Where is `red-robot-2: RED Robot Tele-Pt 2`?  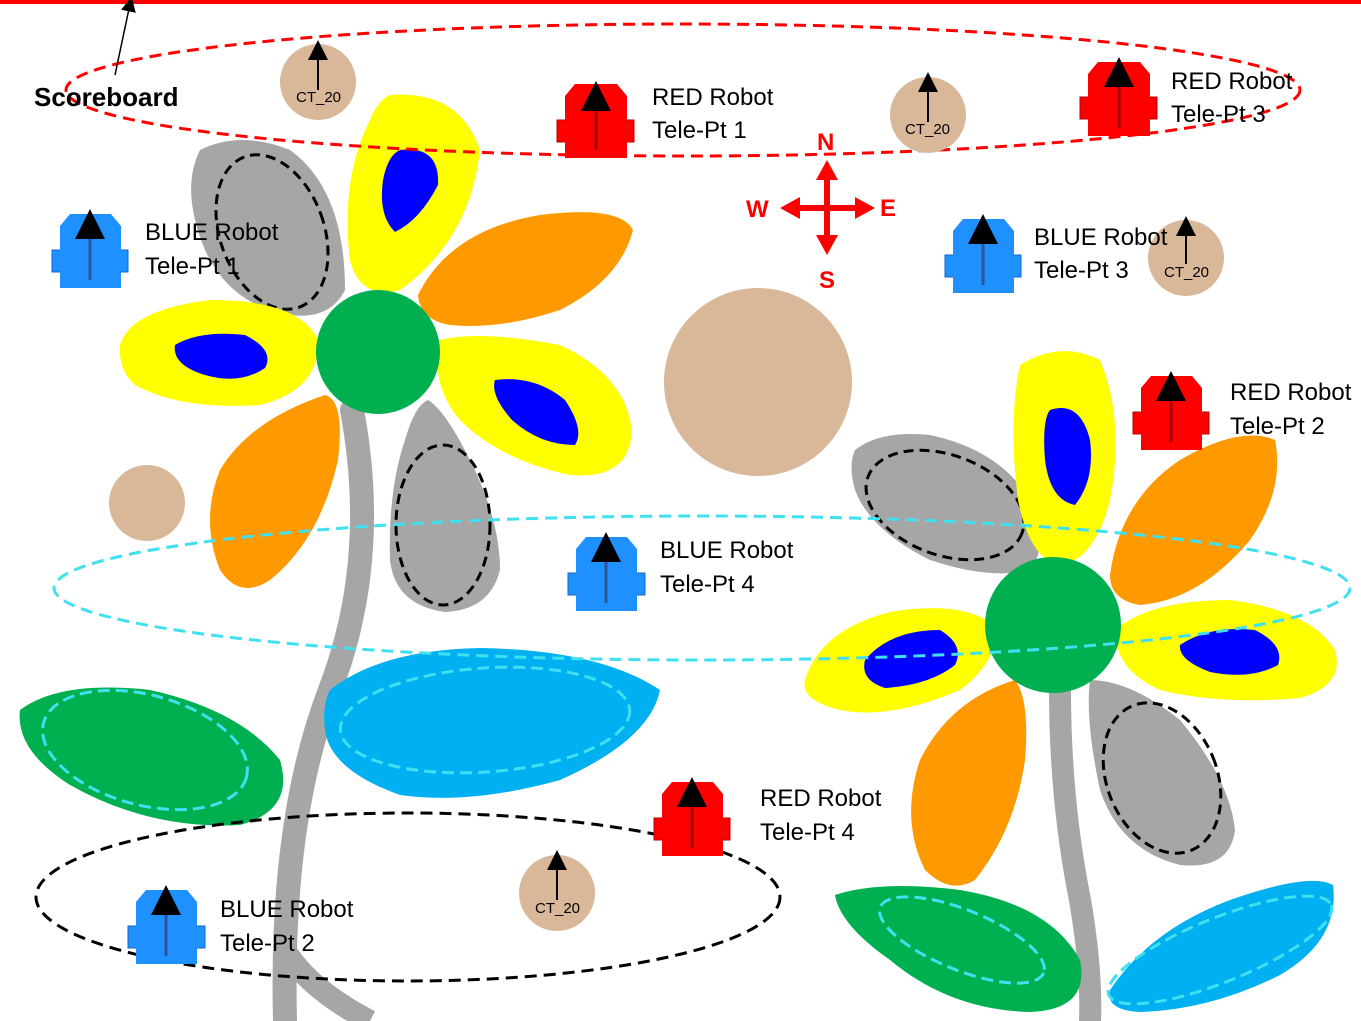 red-robot-2: RED Robot Tele-Pt 2 is located at coordinates (1242, 410).